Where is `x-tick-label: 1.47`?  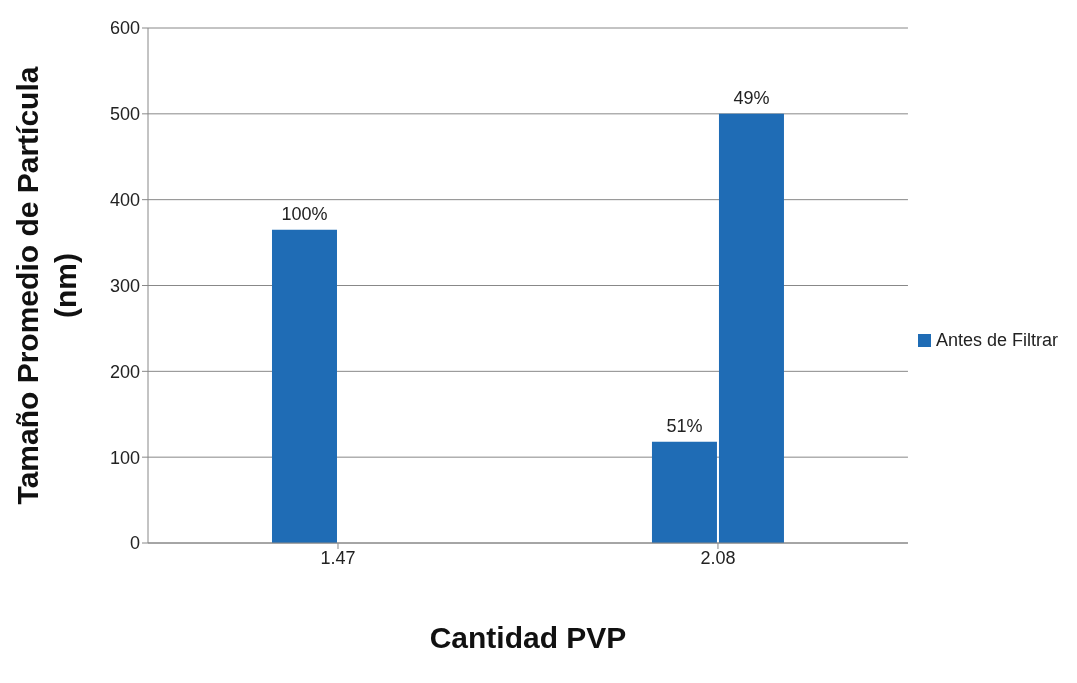
x-tick-label: 1.47 is located at coordinates (338, 557).